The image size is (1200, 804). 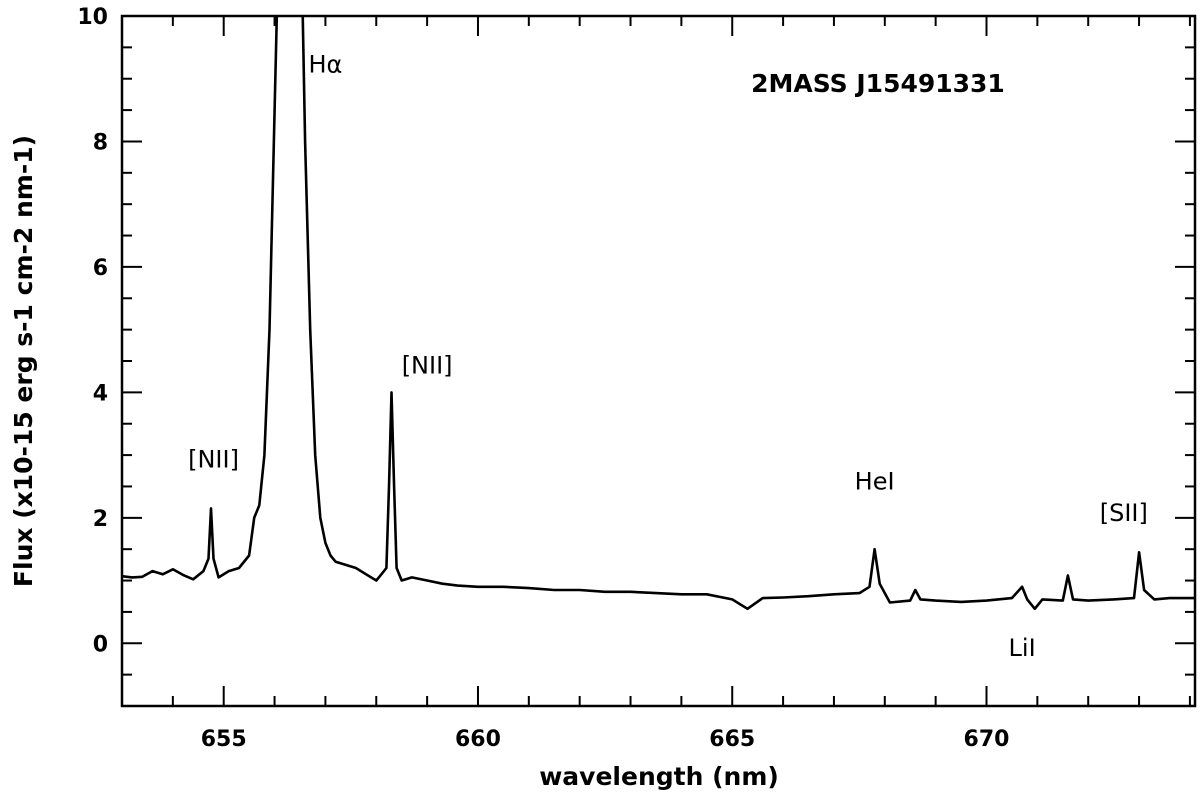 I want to click on x-tick-label: 655, so click(x=224, y=739).